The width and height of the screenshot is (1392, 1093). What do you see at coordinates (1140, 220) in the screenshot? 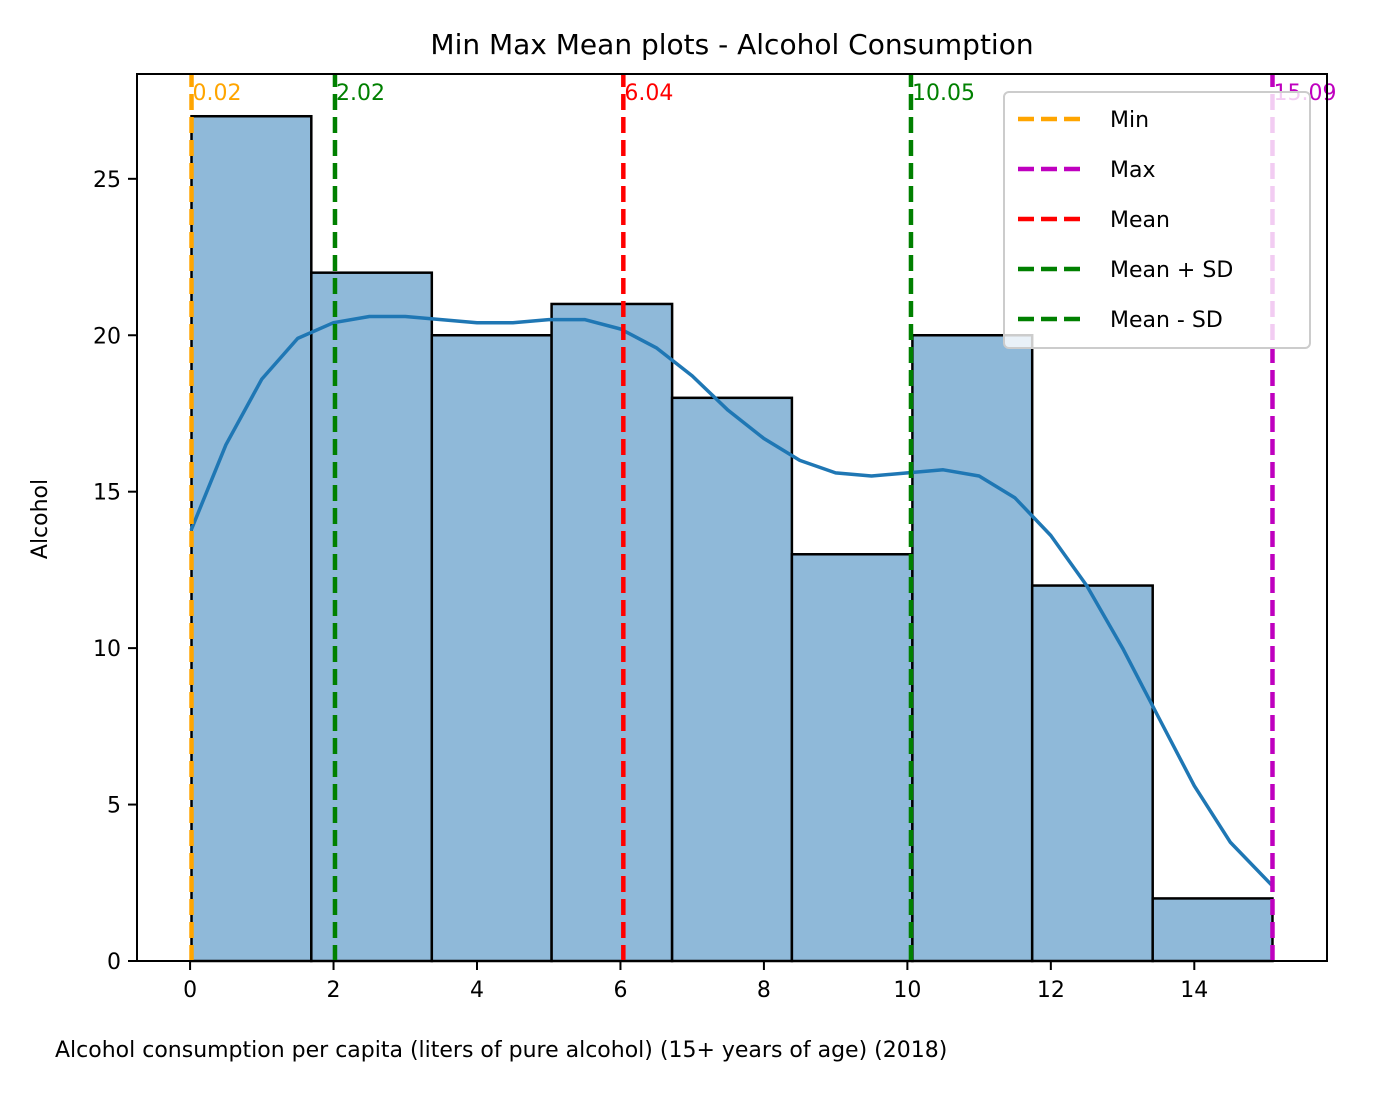
I see `legend-label: Mean` at bounding box center [1140, 220].